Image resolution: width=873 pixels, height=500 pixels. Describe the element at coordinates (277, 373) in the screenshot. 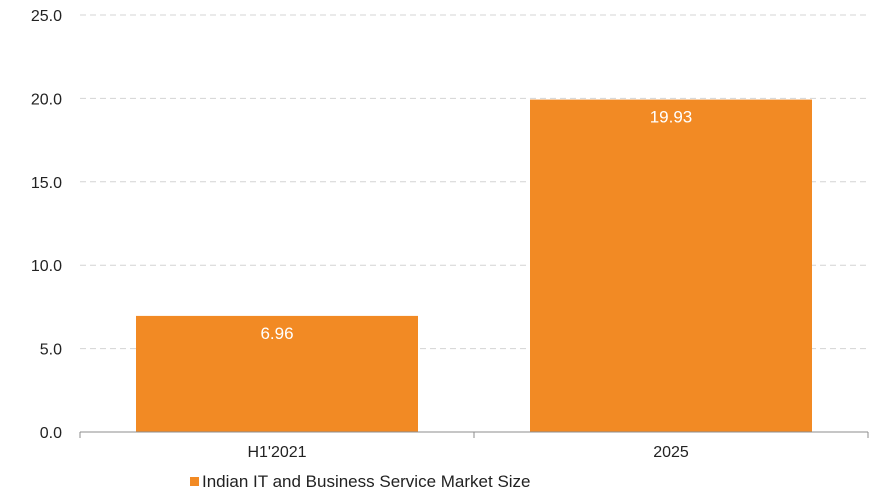

I see `bar` at that location.